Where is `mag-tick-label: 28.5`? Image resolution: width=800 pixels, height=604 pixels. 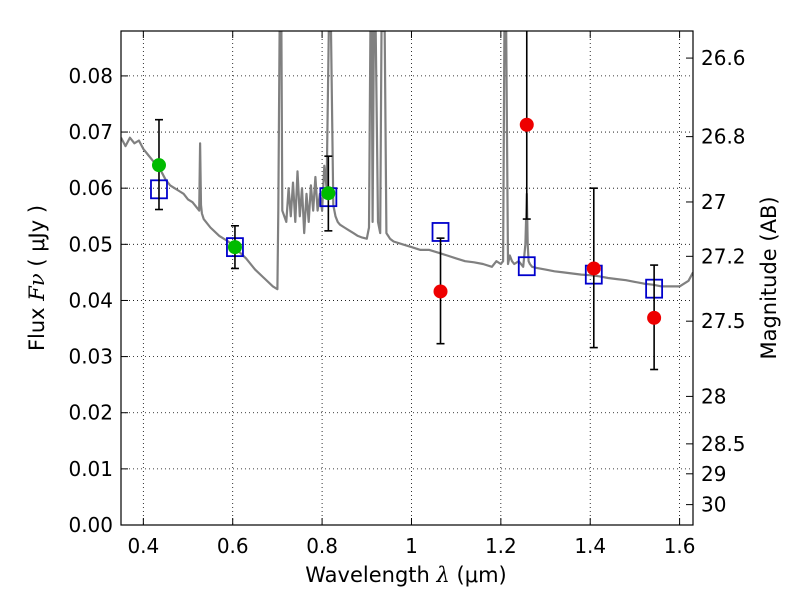 mag-tick-label: 28.5 is located at coordinates (723, 444).